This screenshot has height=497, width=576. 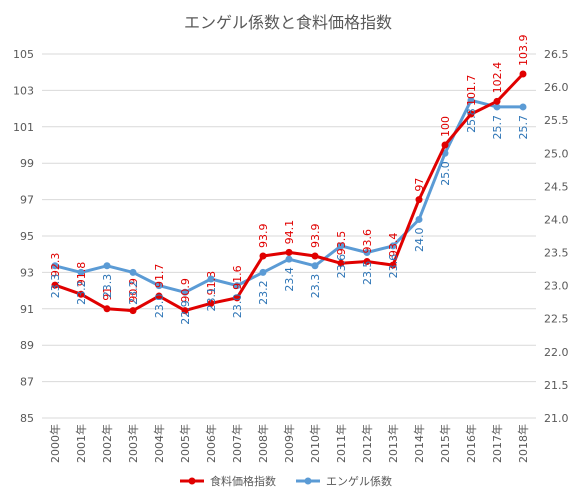 I want to click on data-label: 91.7, so click(x=159, y=276).